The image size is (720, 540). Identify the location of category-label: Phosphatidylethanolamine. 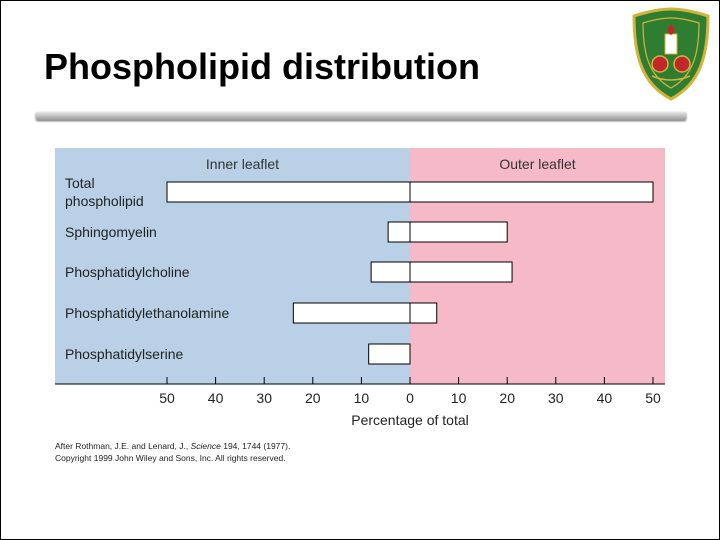
(147, 313).